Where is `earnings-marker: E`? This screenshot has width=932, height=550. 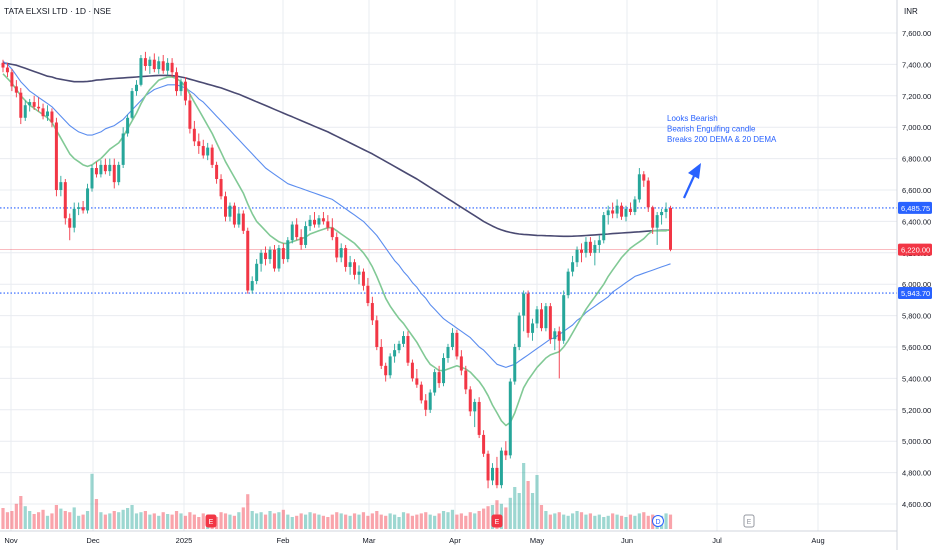 earnings-marker: E is located at coordinates (749, 521).